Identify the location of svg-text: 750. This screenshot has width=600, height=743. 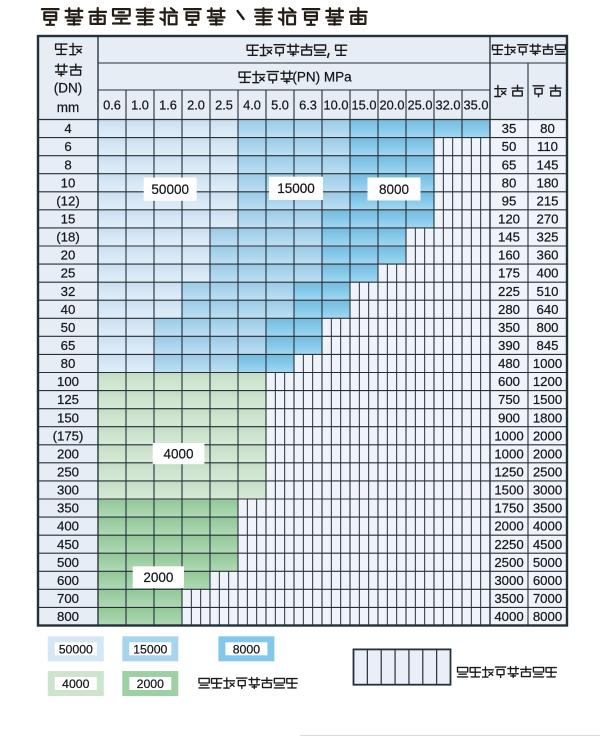
(509, 399).